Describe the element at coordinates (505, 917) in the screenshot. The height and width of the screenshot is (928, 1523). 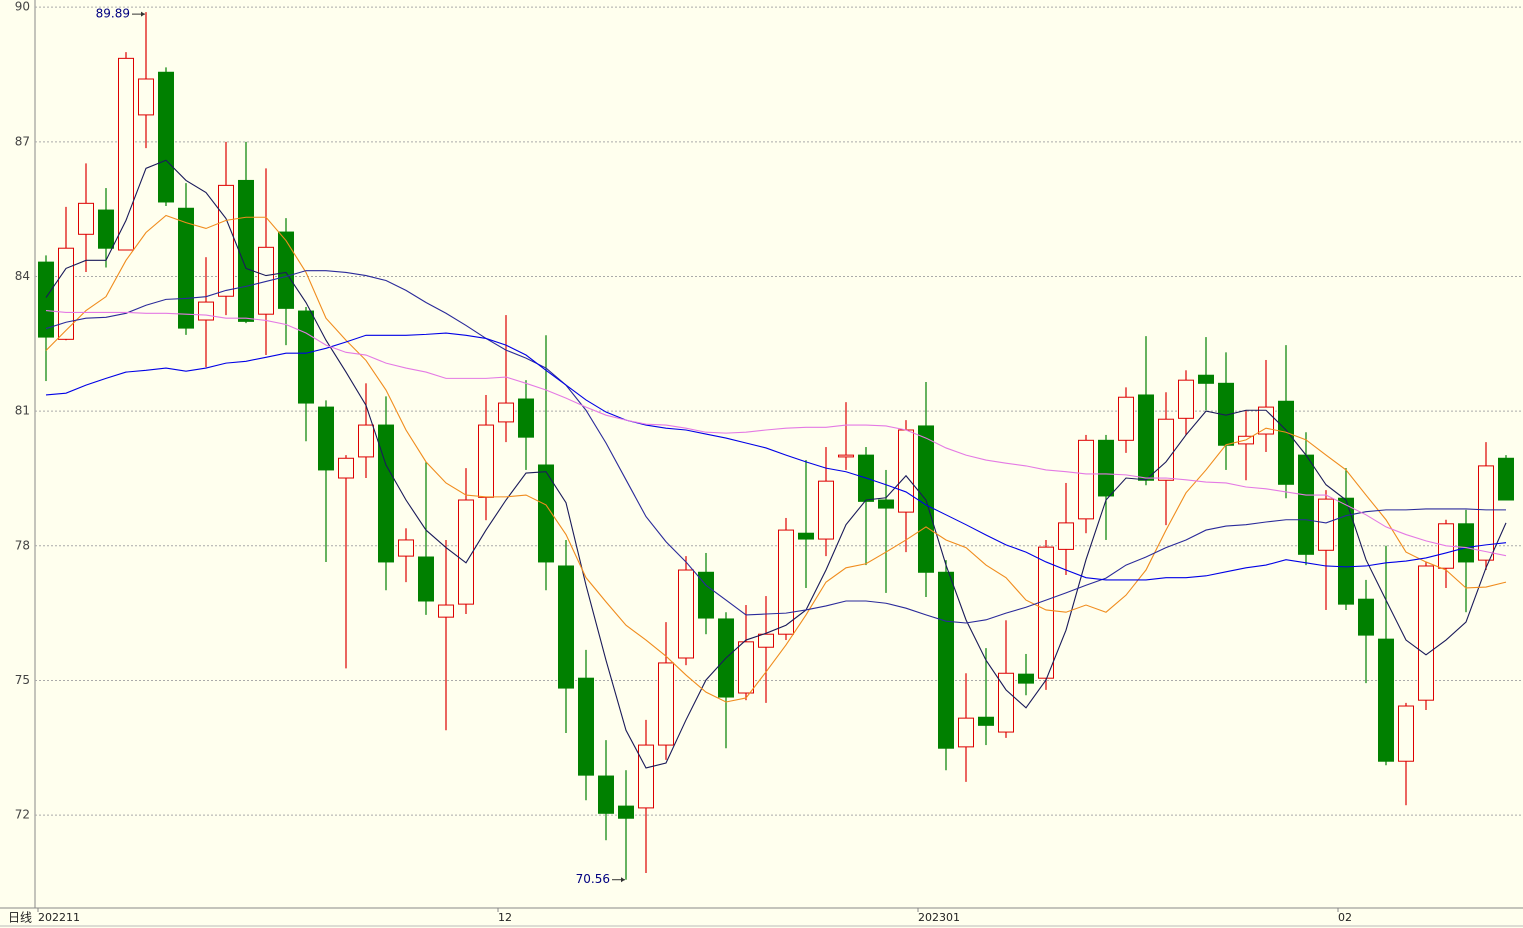
I see `x-tick-label: 12` at that location.